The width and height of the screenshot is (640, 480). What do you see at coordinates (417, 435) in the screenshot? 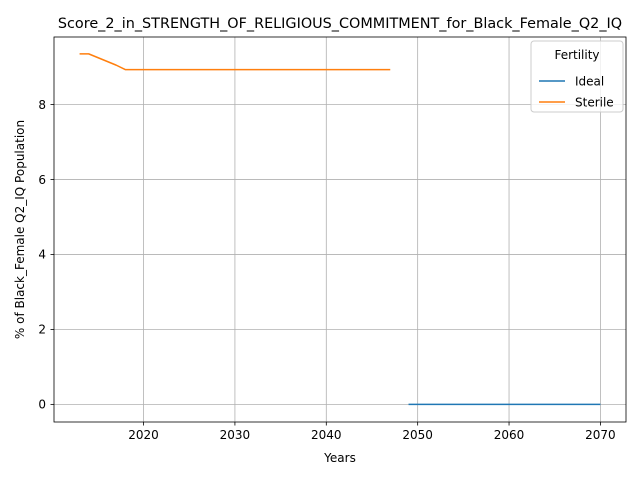
I see `x-tick-label: 2050` at bounding box center [417, 435].